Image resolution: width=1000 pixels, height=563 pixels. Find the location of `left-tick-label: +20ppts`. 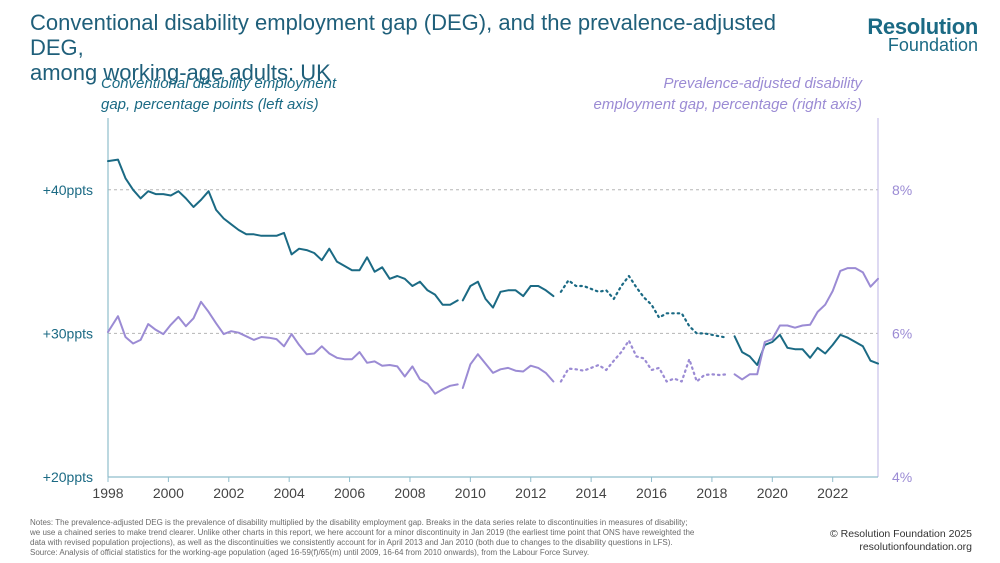

left-tick-label: +20ppts is located at coordinates (68, 477).